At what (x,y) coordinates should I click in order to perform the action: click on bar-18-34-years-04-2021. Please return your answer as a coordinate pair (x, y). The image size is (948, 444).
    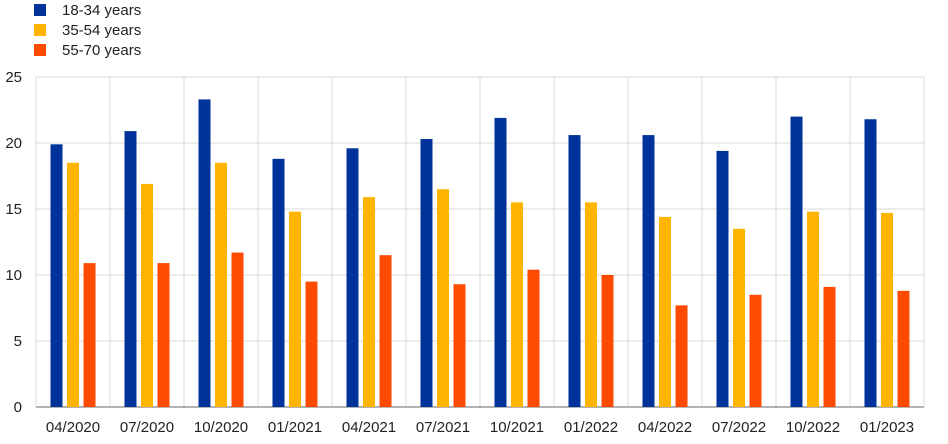
    Looking at the image, I should click on (352, 277).